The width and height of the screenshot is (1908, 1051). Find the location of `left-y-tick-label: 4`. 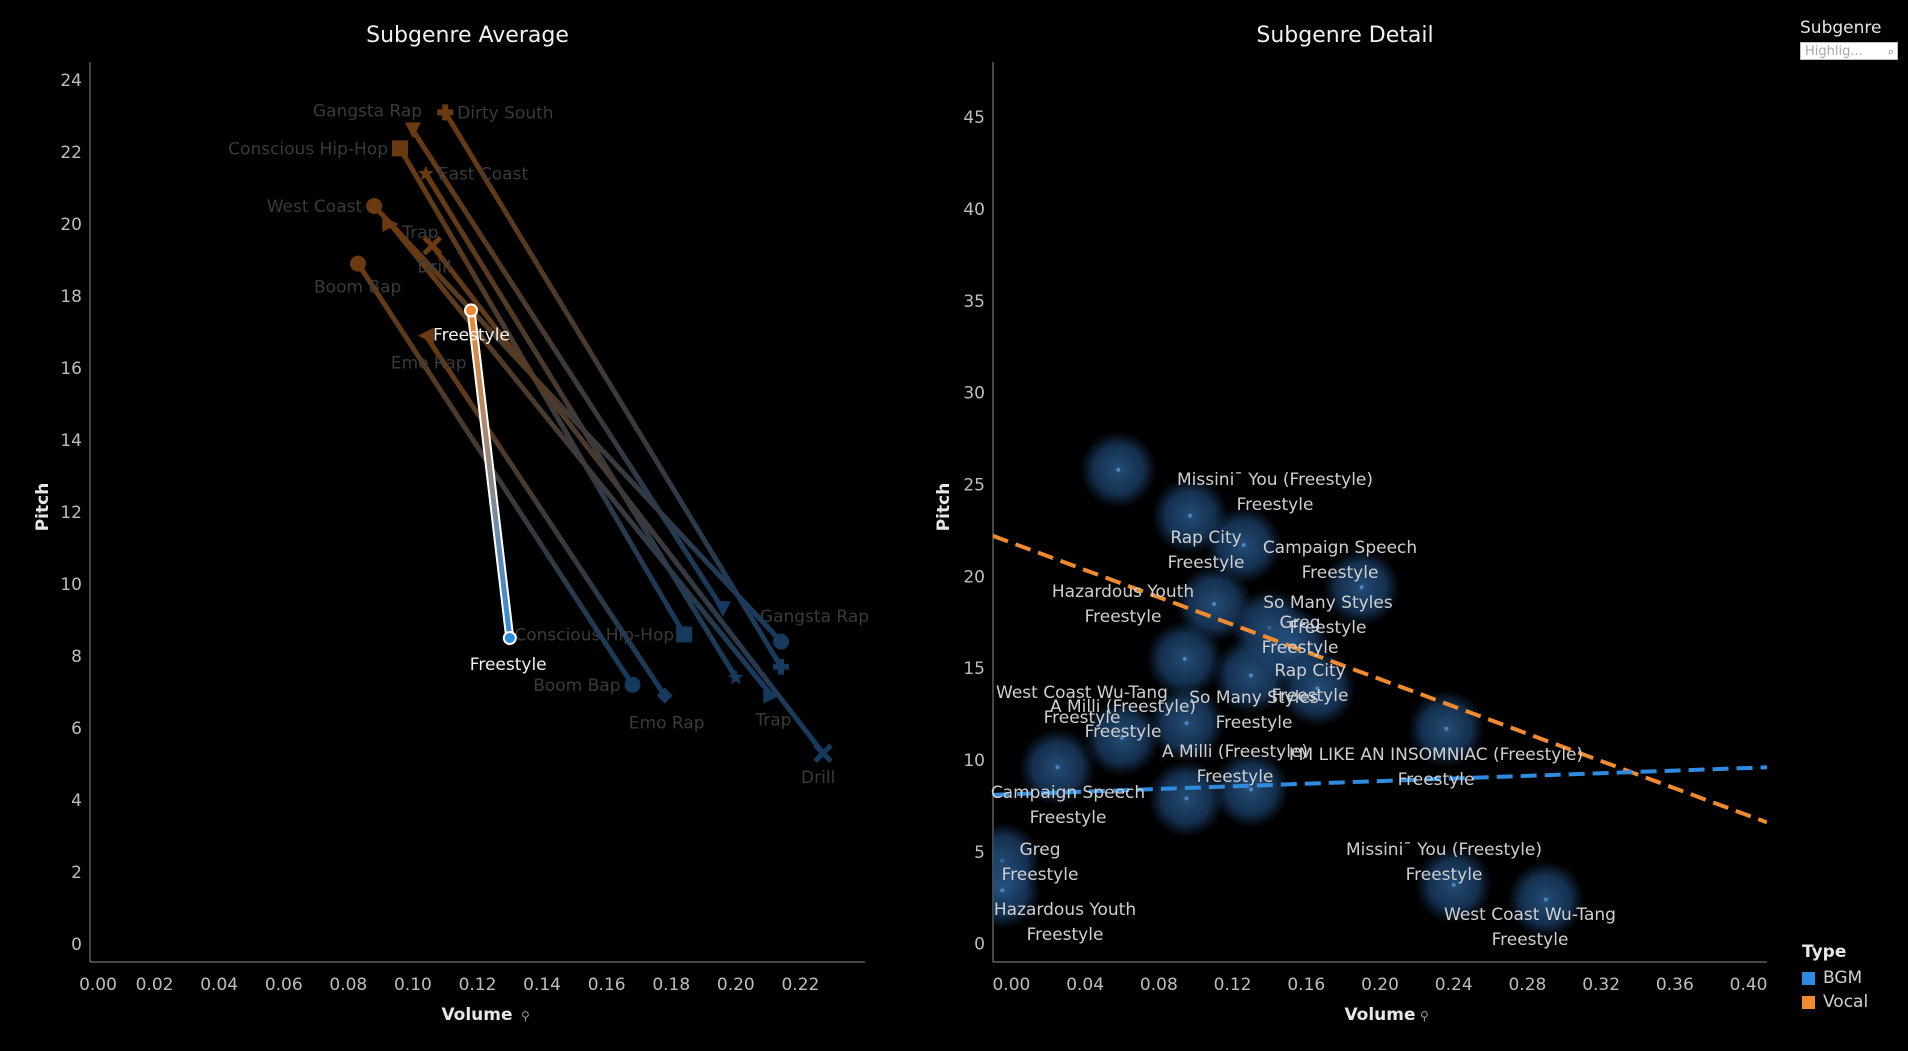

left-y-tick-label: 4 is located at coordinates (76, 801).